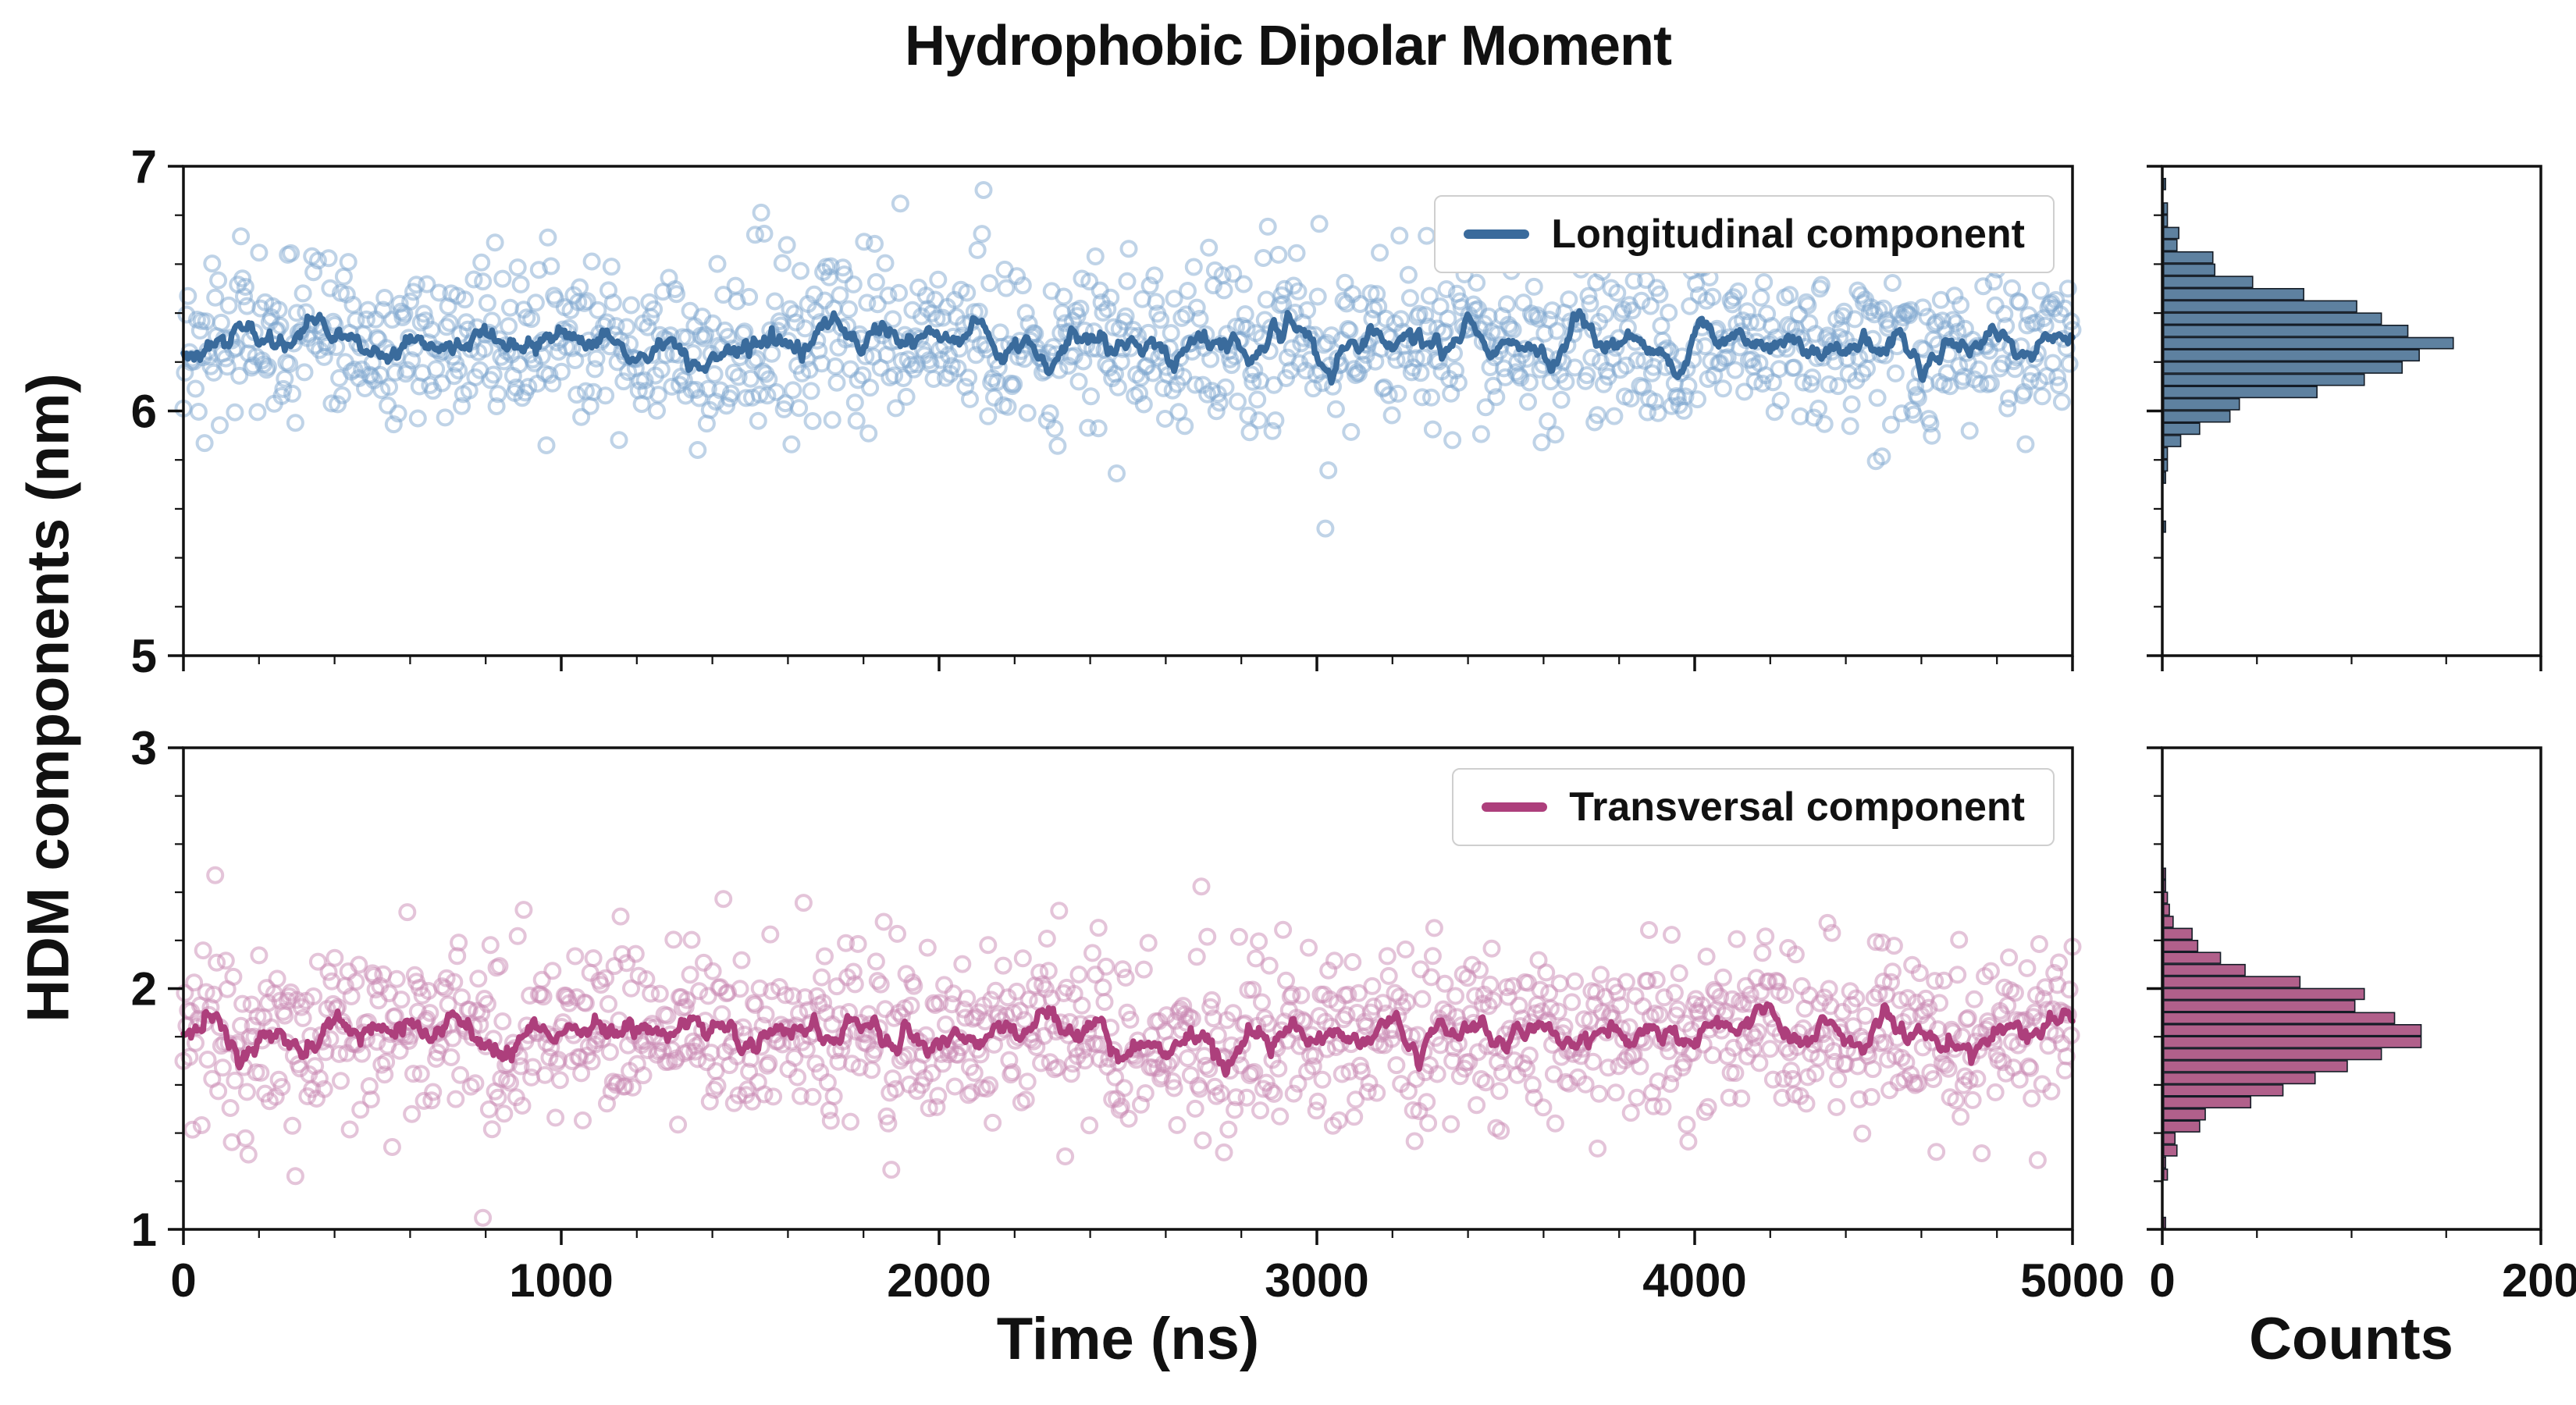 Image resolution: width=2576 pixels, height=1405 pixels. I want to click on y-axis-label: HDM components (nm), so click(48, 698).